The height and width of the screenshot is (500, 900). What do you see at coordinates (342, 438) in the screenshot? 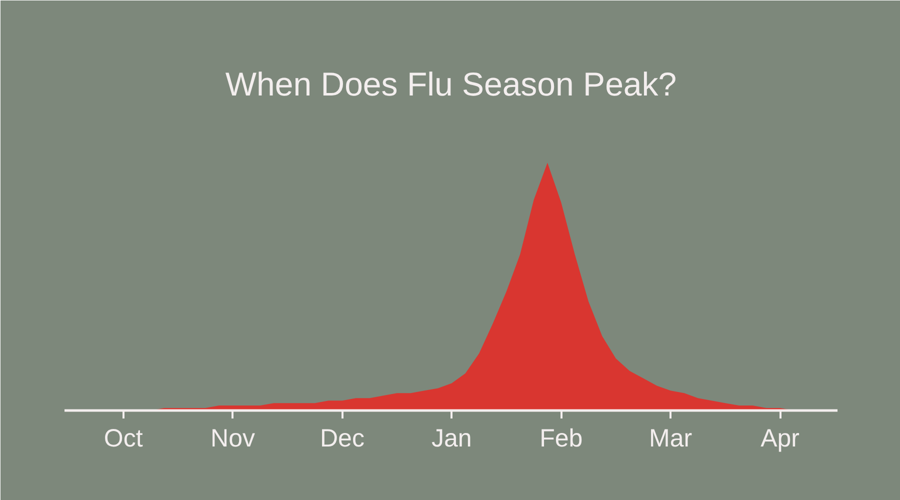
I see `x-tick-label: Dec` at bounding box center [342, 438].